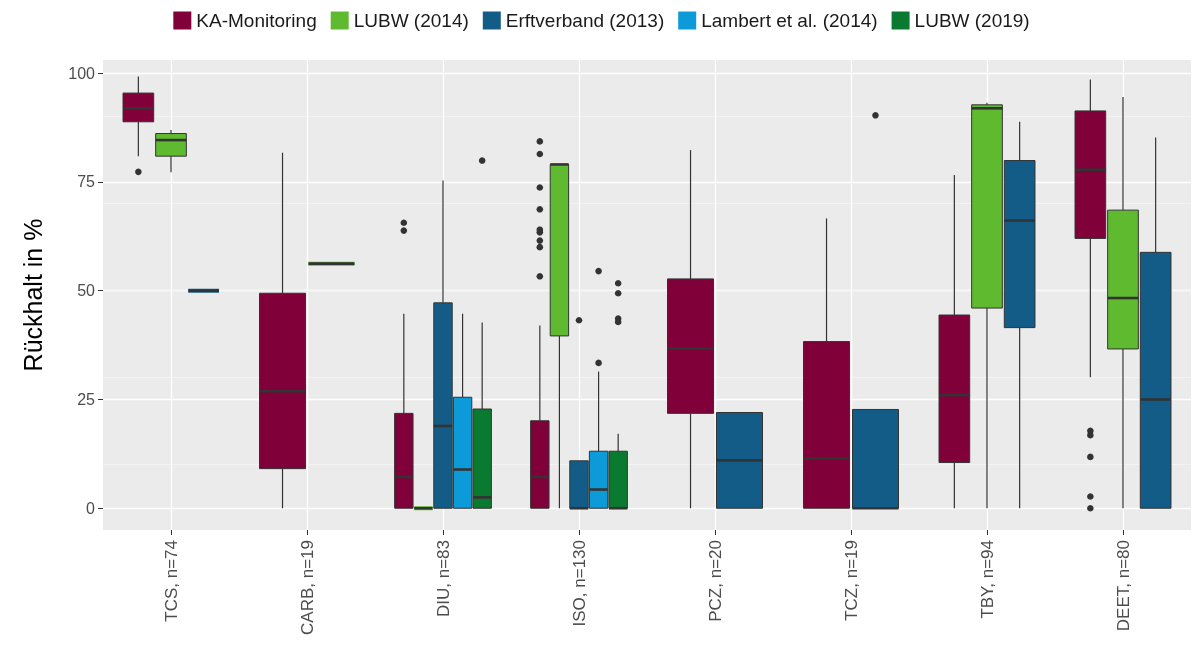  What do you see at coordinates (32, 295) in the screenshot?
I see `y-axis-title: Rückhalt in %` at bounding box center [32, 295].